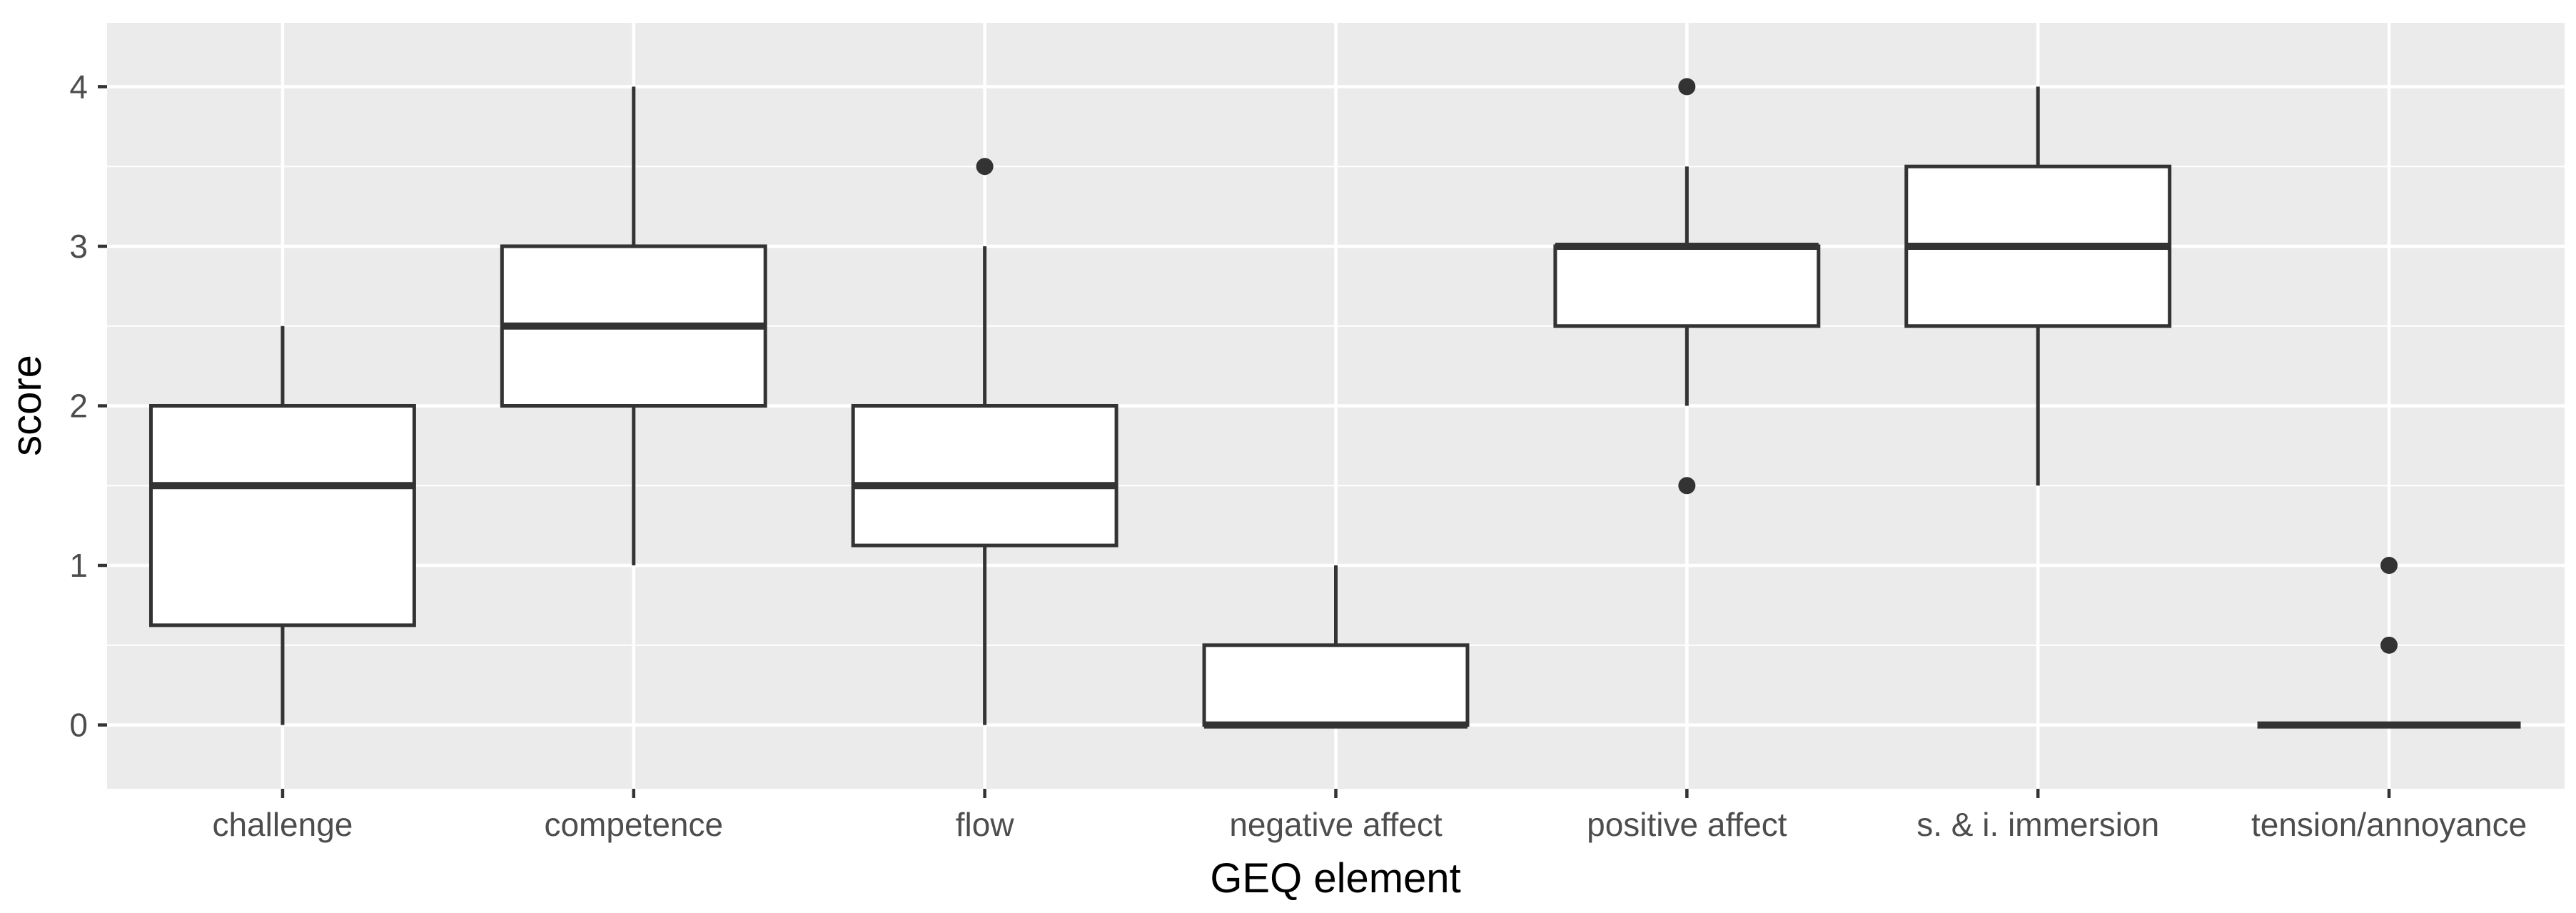 This screenshot has height=913, width=2576. What do you see at coordinates (633, 326) in the screenshot?
I see `box-competence` at bounding box center [633, 326].